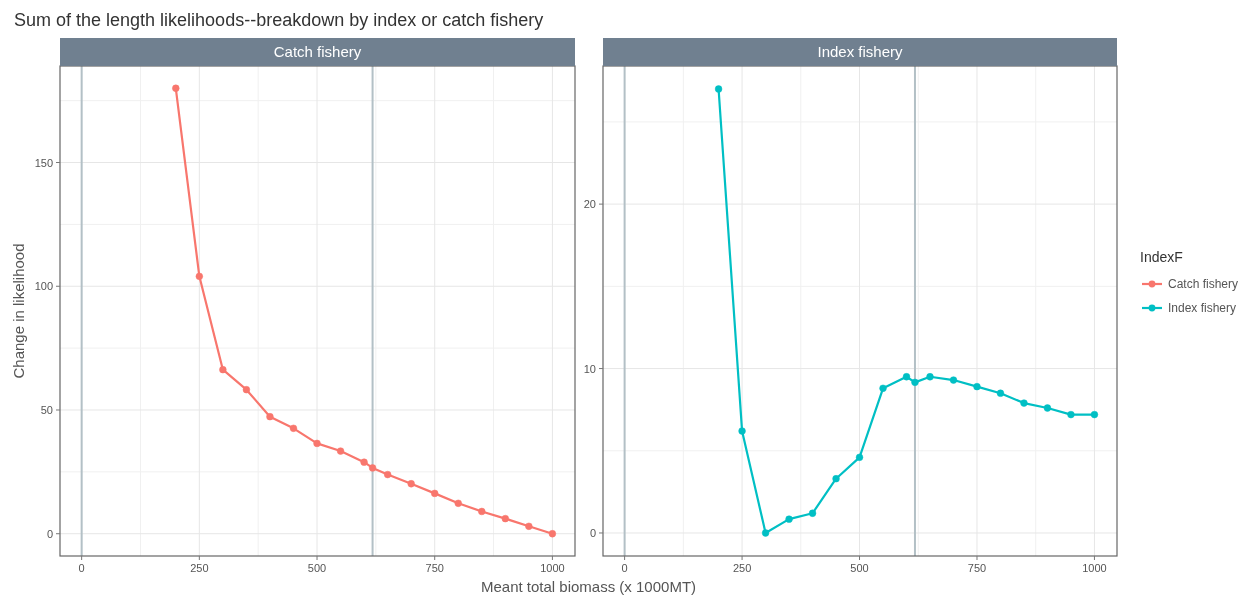 The height and width of the screenshot is (596, 1247). What do you see at coordinates (279, 20) in the screenshot?
I see `chart-title: Sum of the length likelihoods--breakdown by index or catch fishery` at bounding box center [279, 20].